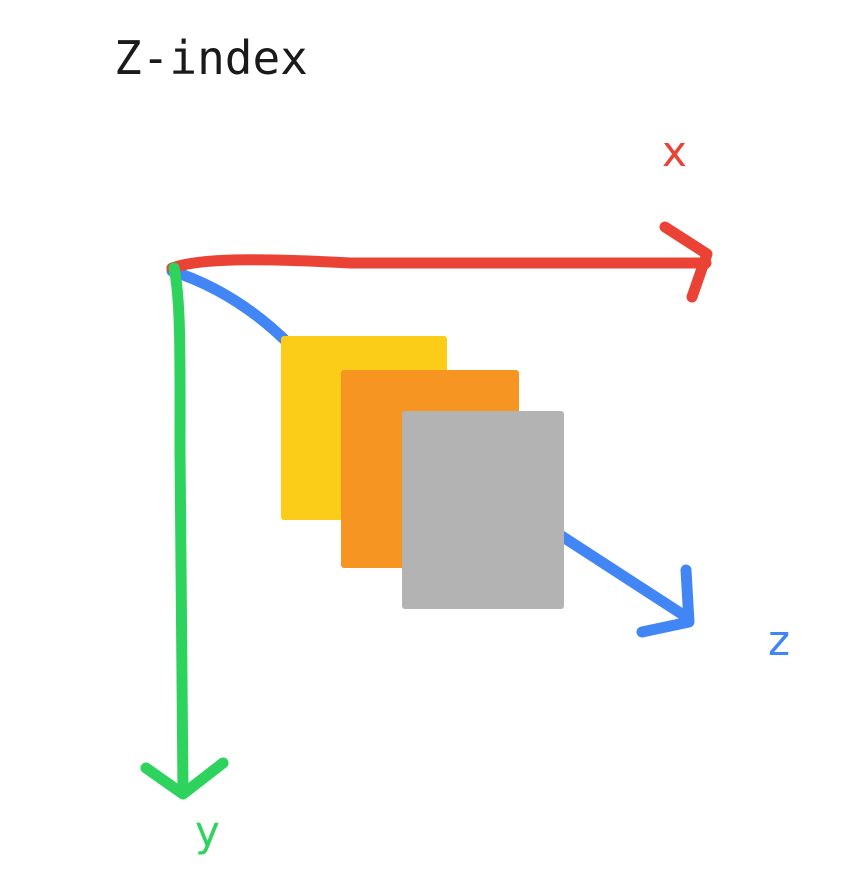 This screenshot has height=892, width=858. What do you see at coordinates (686, 262) in the screenshot?
I see `x-axis-arrowhead` at bounding box center [686, 262].